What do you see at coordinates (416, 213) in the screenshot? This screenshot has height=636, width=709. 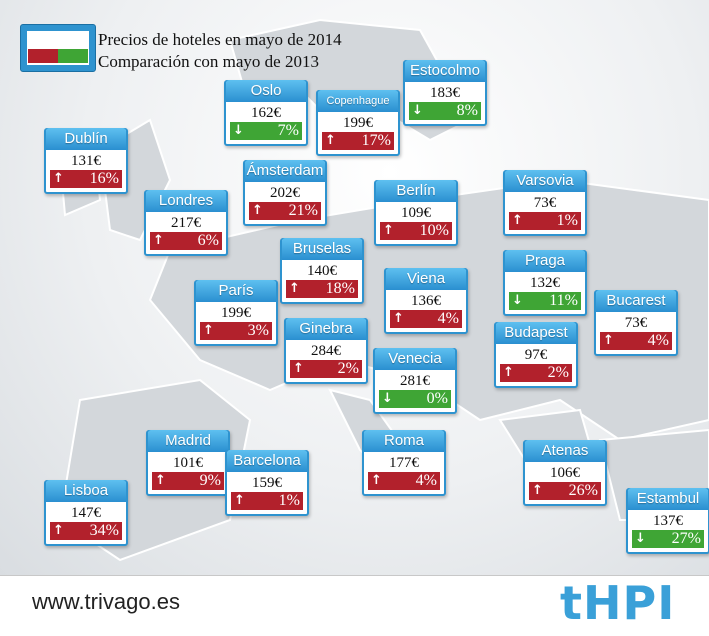 I see `city-price: 109€` at bounding box center [416, 213].